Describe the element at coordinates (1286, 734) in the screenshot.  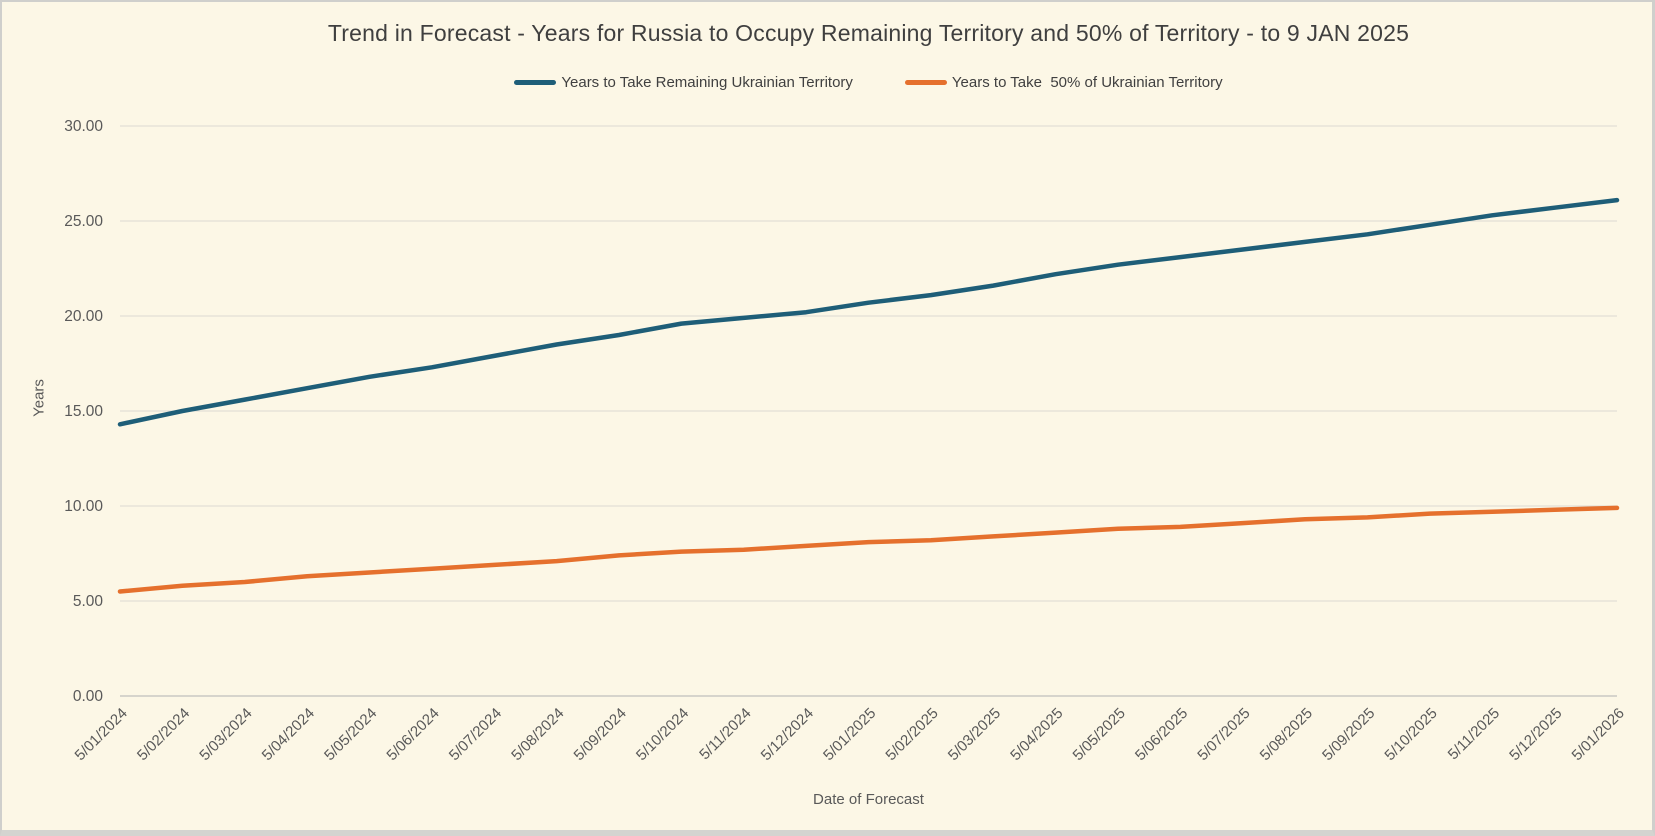
I see `x-tick-label: 5/08/2025` at that location.